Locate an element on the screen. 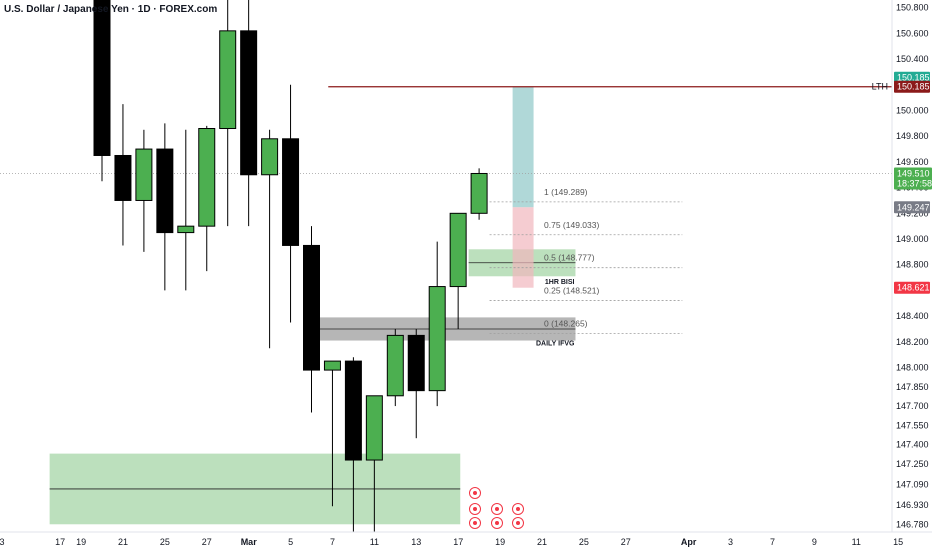  price-tag-label: 148.621 is located at coordinates (913, 288).